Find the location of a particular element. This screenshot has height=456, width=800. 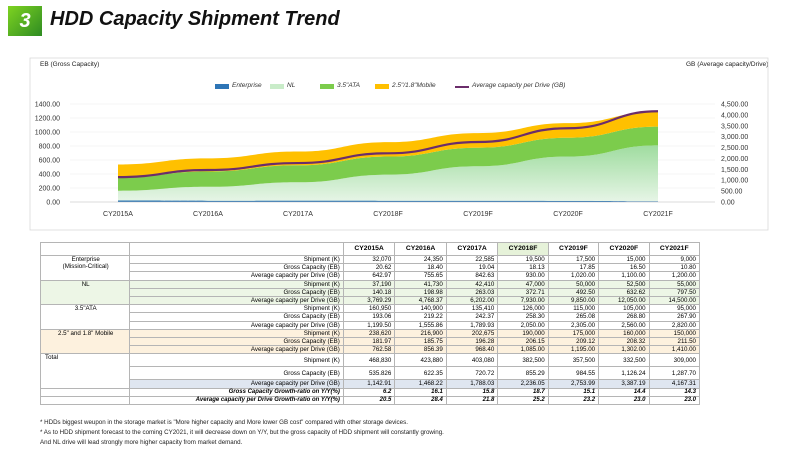

table-value: 6.2 is located at coordinates (369, 392).